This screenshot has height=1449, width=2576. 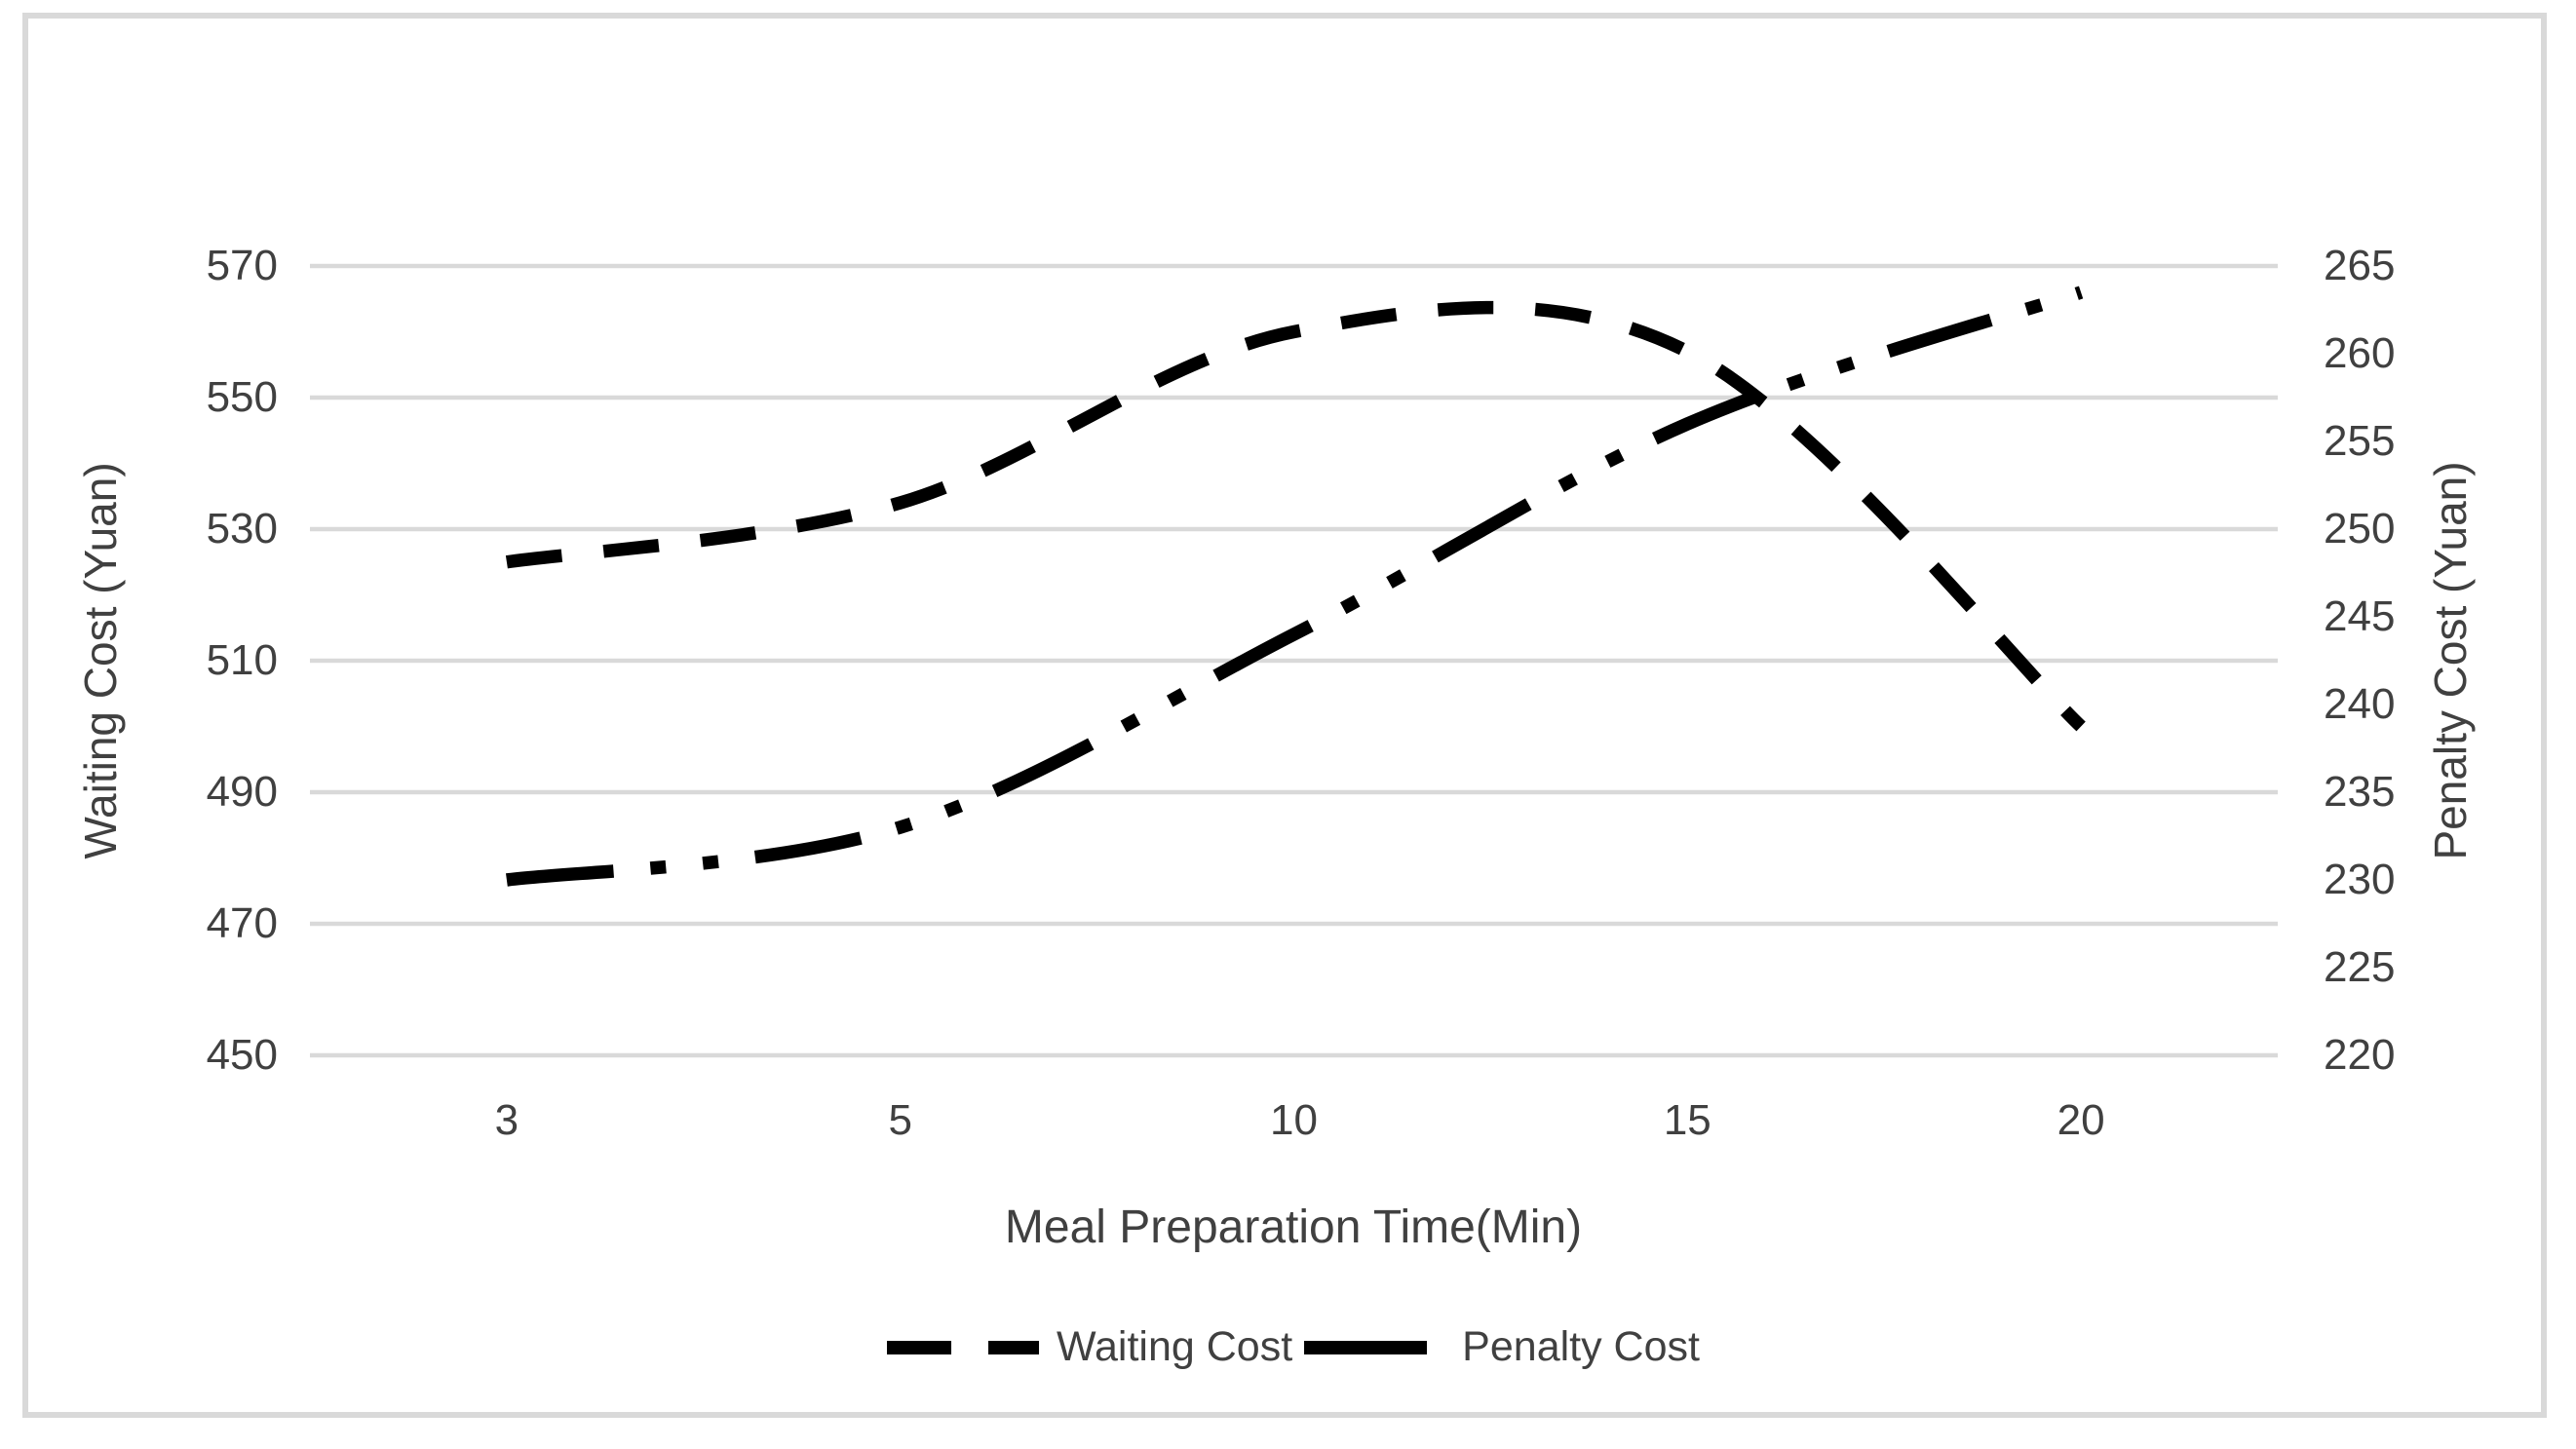 What do you see at coordinates (1366, 1347) in the screenshot?
I see `penalty-cost-line-sample-icon` at bounding box center [1366, 1347].